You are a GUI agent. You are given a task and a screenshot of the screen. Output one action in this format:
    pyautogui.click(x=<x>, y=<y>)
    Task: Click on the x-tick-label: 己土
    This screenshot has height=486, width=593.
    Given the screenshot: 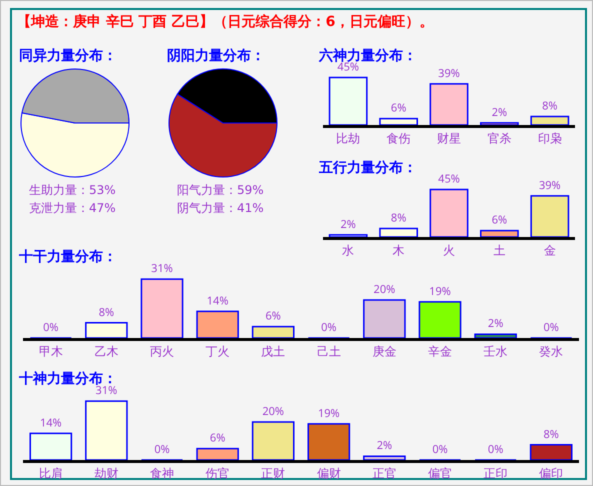 What is the action you would take?
    pyautogui.click(x=328, y=351)
    